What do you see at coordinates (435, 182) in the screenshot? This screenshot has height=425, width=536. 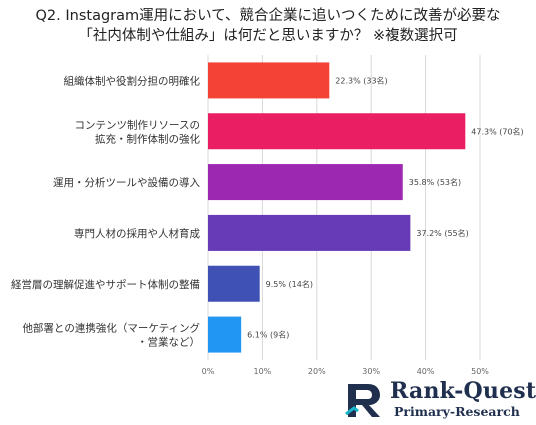 I see `data-label: 35.8% (53名)` at bounding box center [435, 182].